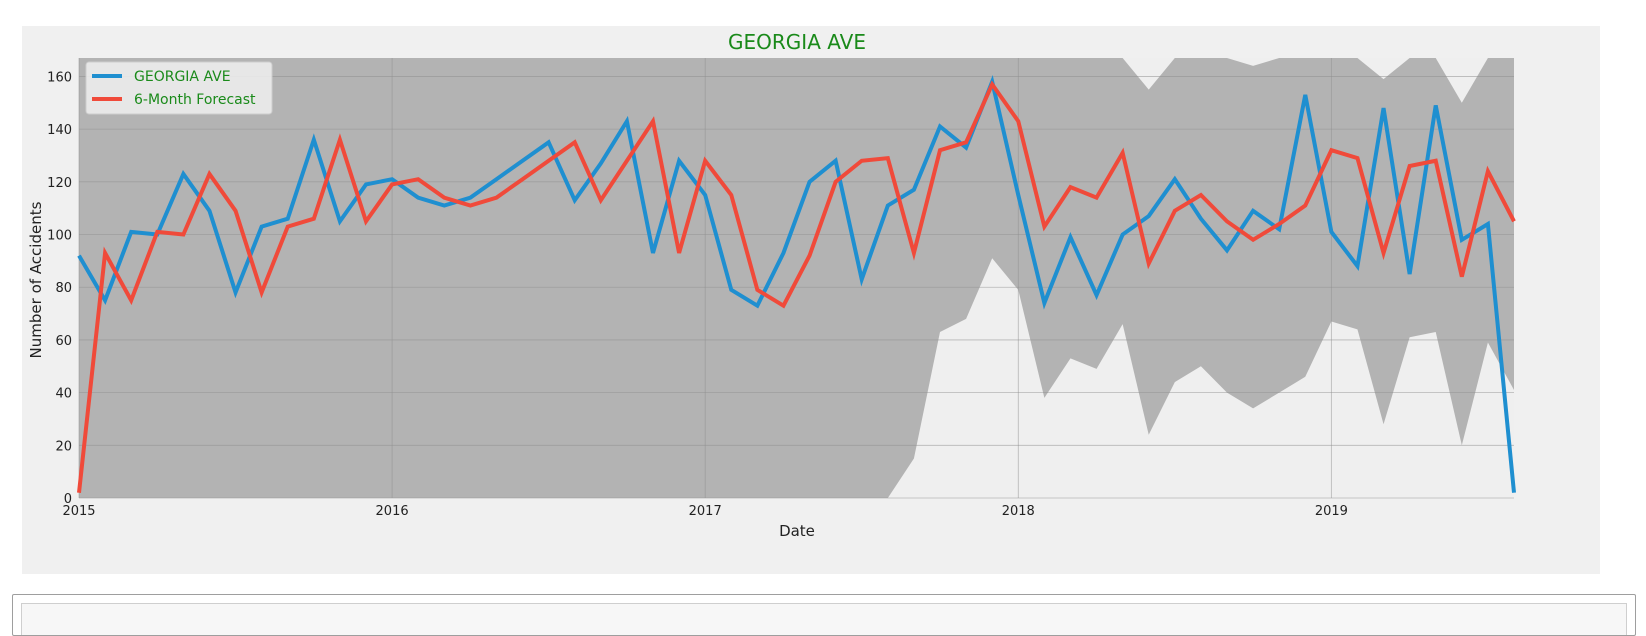 This screenshot has height=636, width=1646. Describe the element at coordinates (63, 341) in the screenshot. I see `y-tick-label: 60` at that location.